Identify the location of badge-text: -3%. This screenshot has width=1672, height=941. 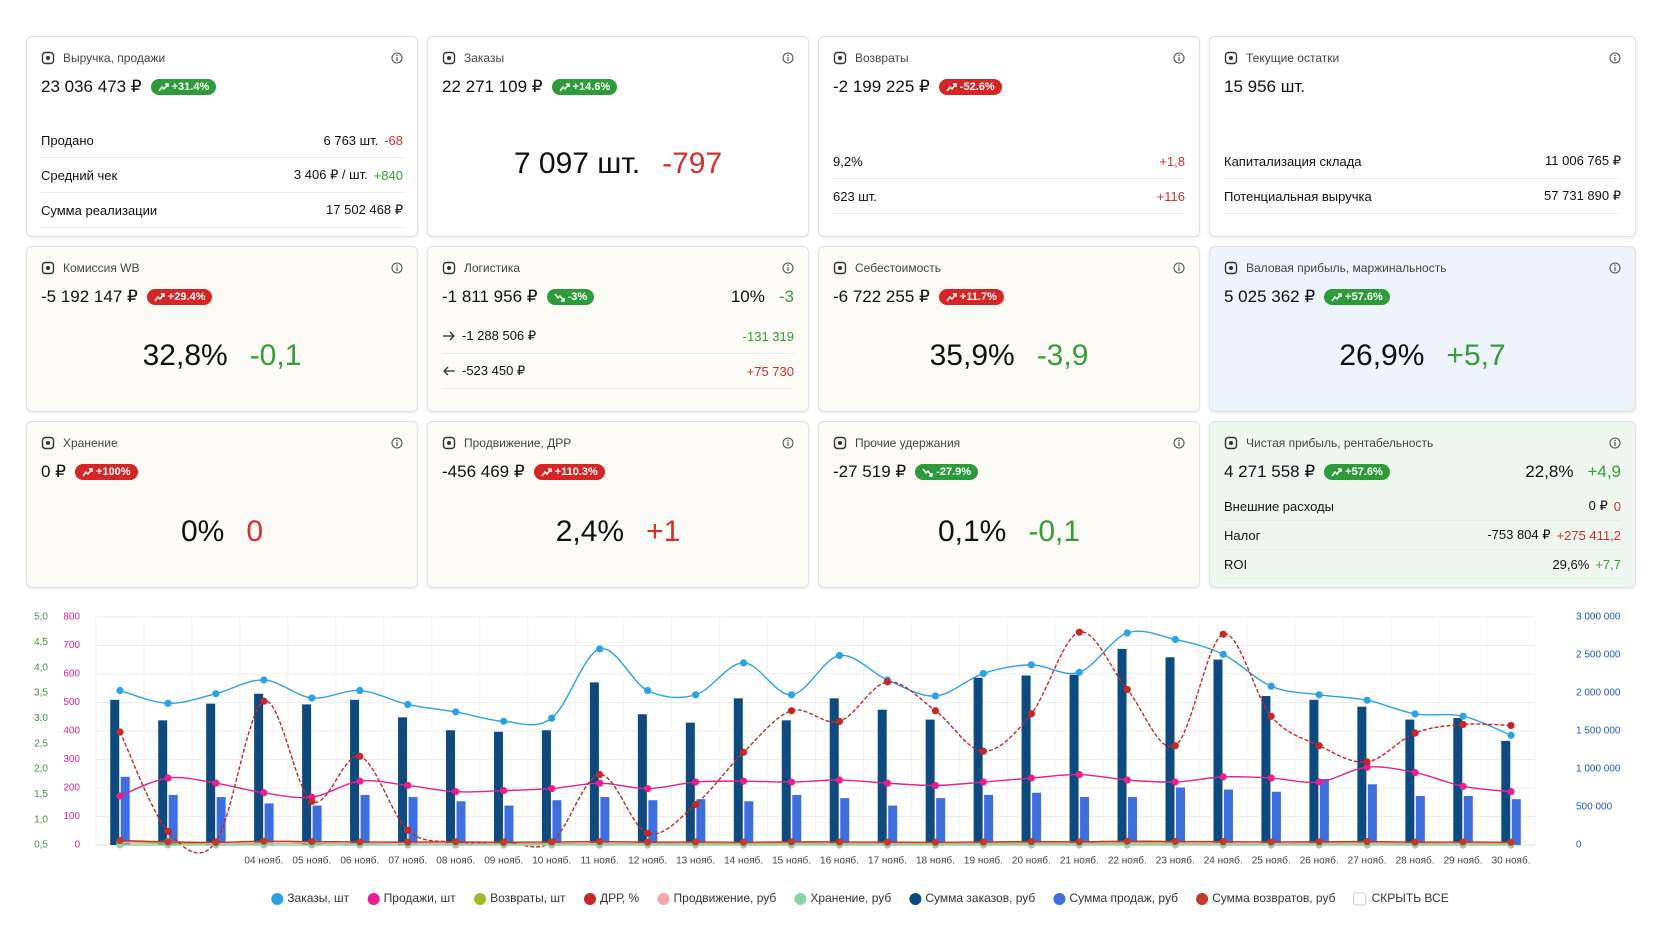
(577, 297).